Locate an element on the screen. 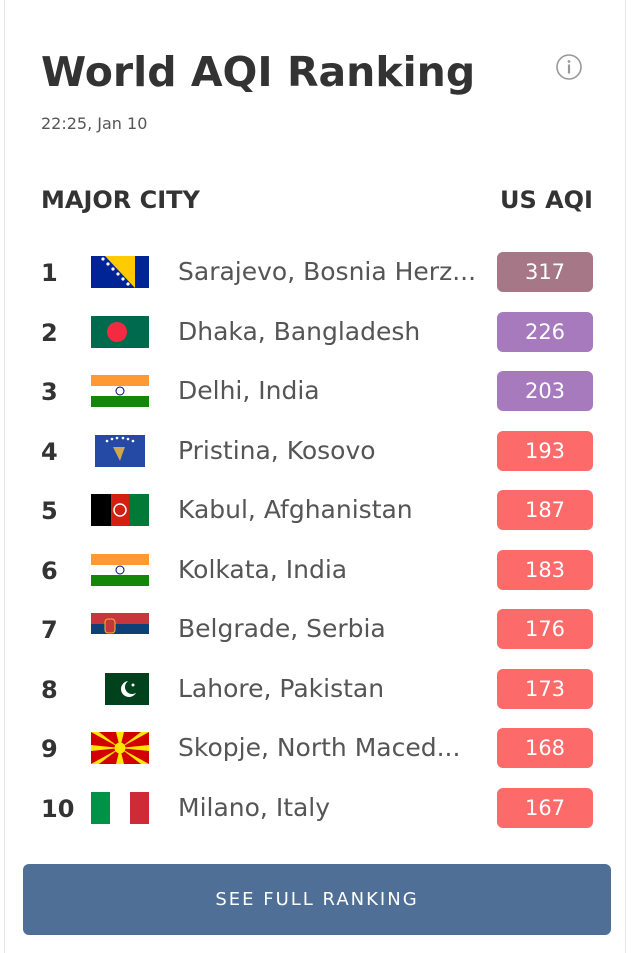 The width and height of the screenshot is (632, 953). city-header: MAJOR CITY is located at coordinates (120, 200).